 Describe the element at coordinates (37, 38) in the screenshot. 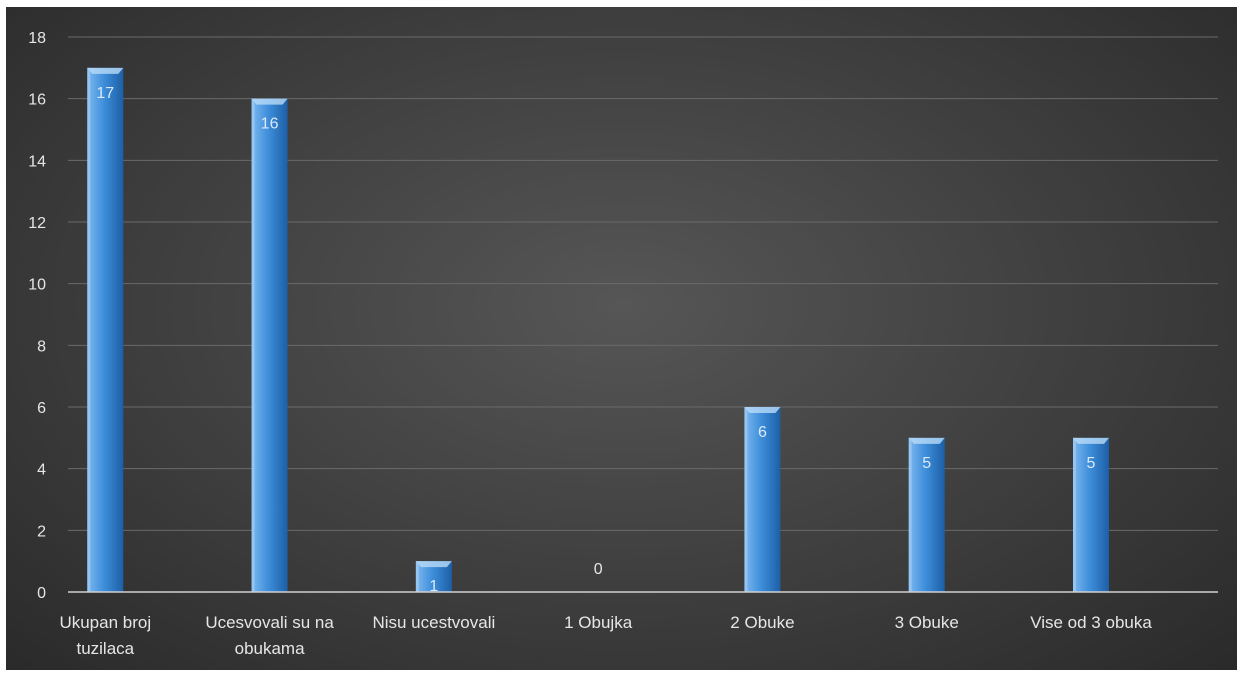

I see `y-tick-label: 18` at that location.